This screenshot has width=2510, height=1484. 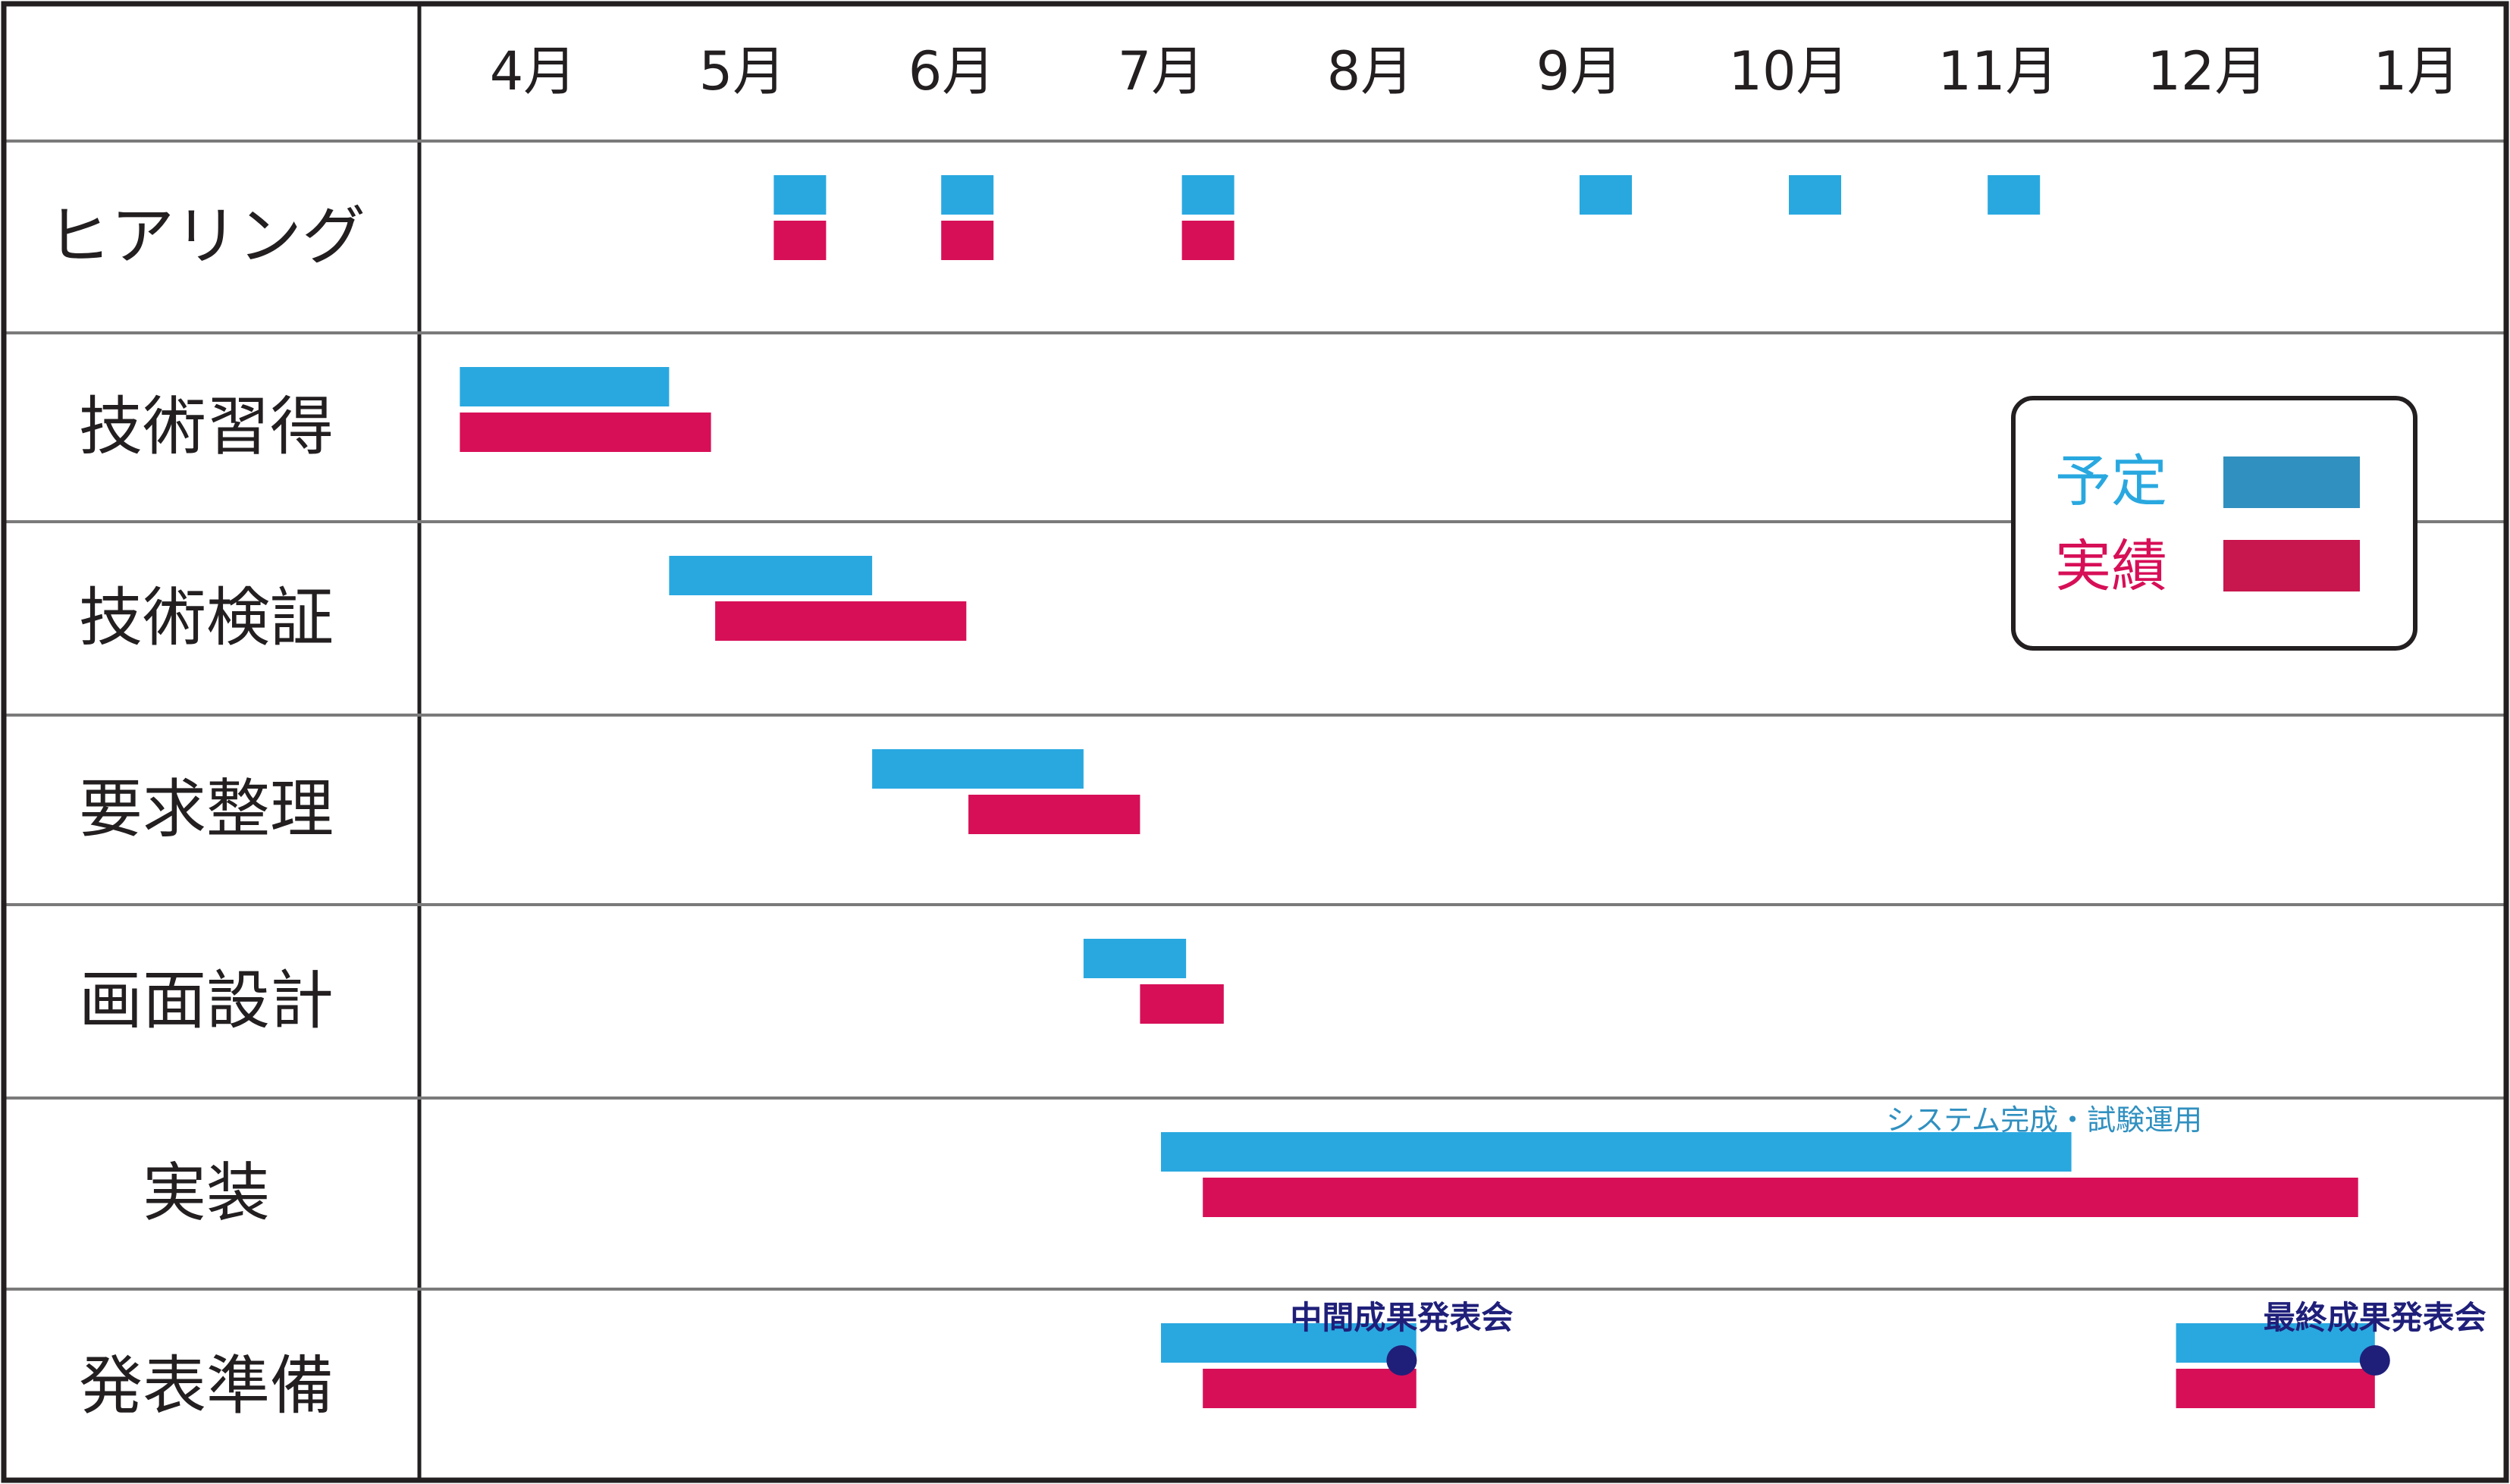 I want to click on month-label: 4月, so click(x=533, y=71).